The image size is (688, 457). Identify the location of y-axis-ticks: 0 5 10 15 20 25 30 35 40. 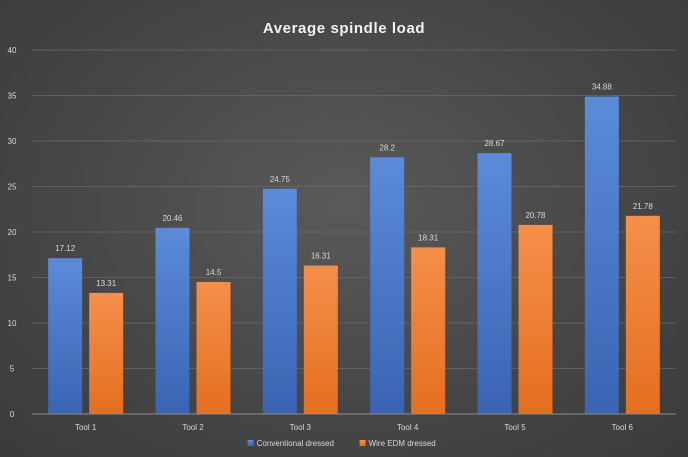
(12, 232).